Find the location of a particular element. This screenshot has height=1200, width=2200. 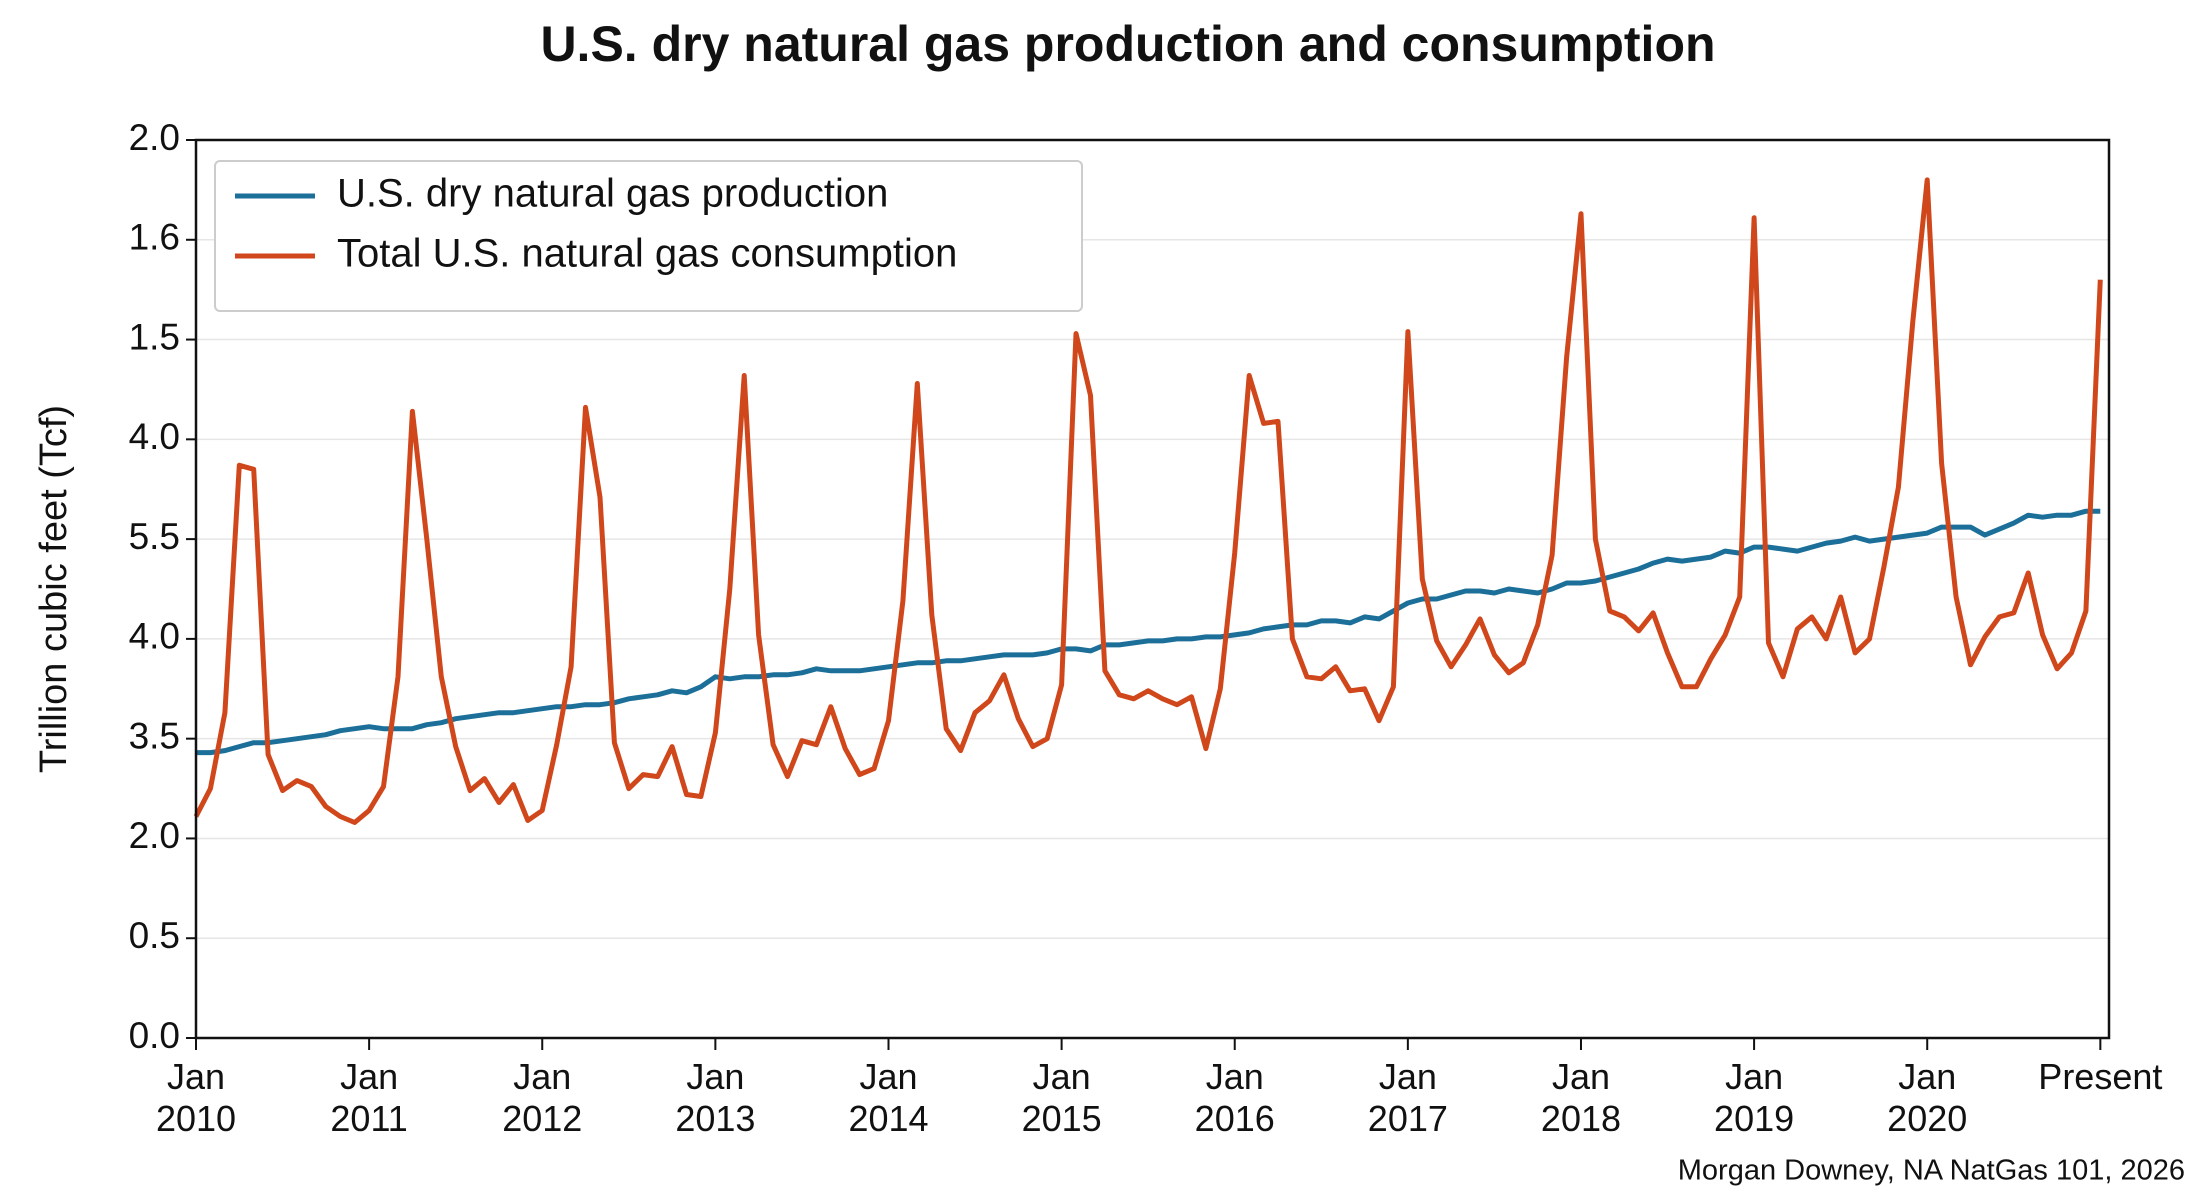

x-tick-label: Jan 2014 is located at coordinates (888, 1097).